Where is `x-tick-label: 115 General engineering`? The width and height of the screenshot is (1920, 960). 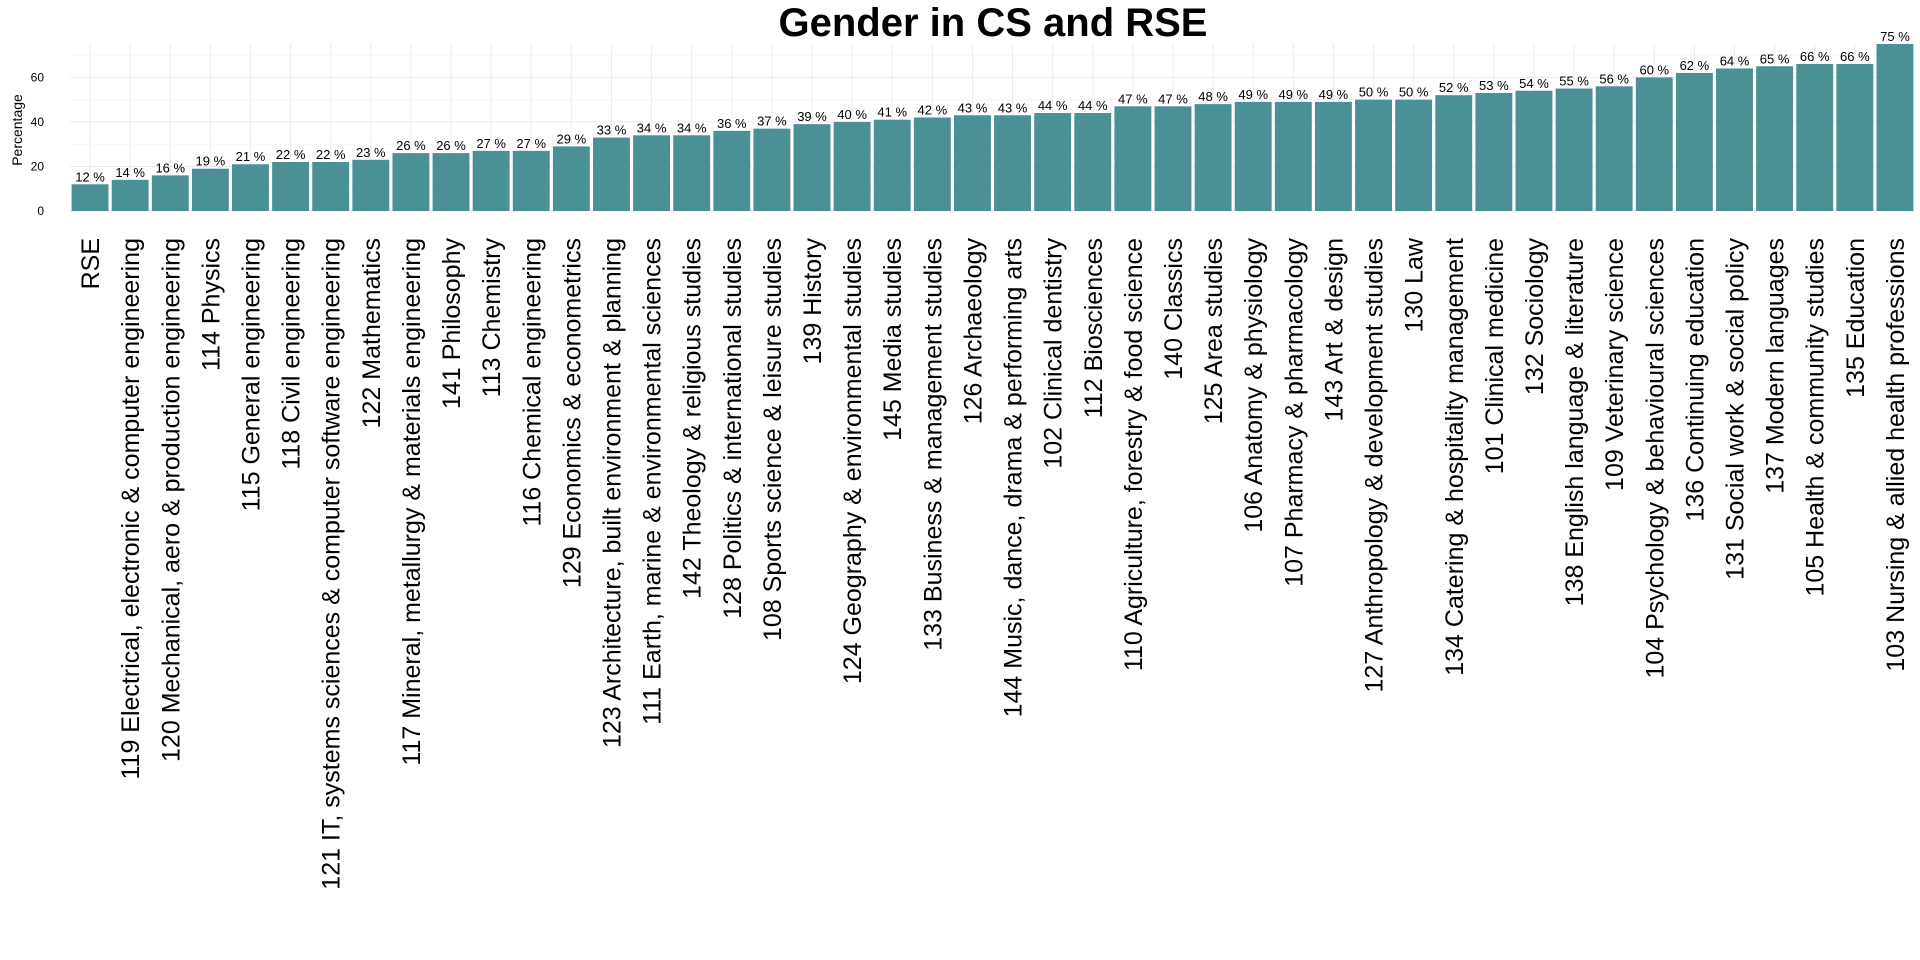
x-tick-label: 115 General engineering is located at coordinates (251, 374).